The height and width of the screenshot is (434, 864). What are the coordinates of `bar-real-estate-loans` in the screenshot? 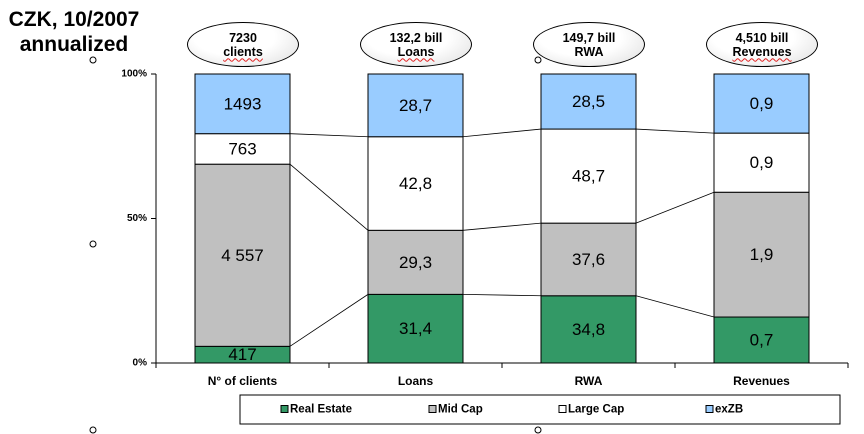 It's located at (415, 328).